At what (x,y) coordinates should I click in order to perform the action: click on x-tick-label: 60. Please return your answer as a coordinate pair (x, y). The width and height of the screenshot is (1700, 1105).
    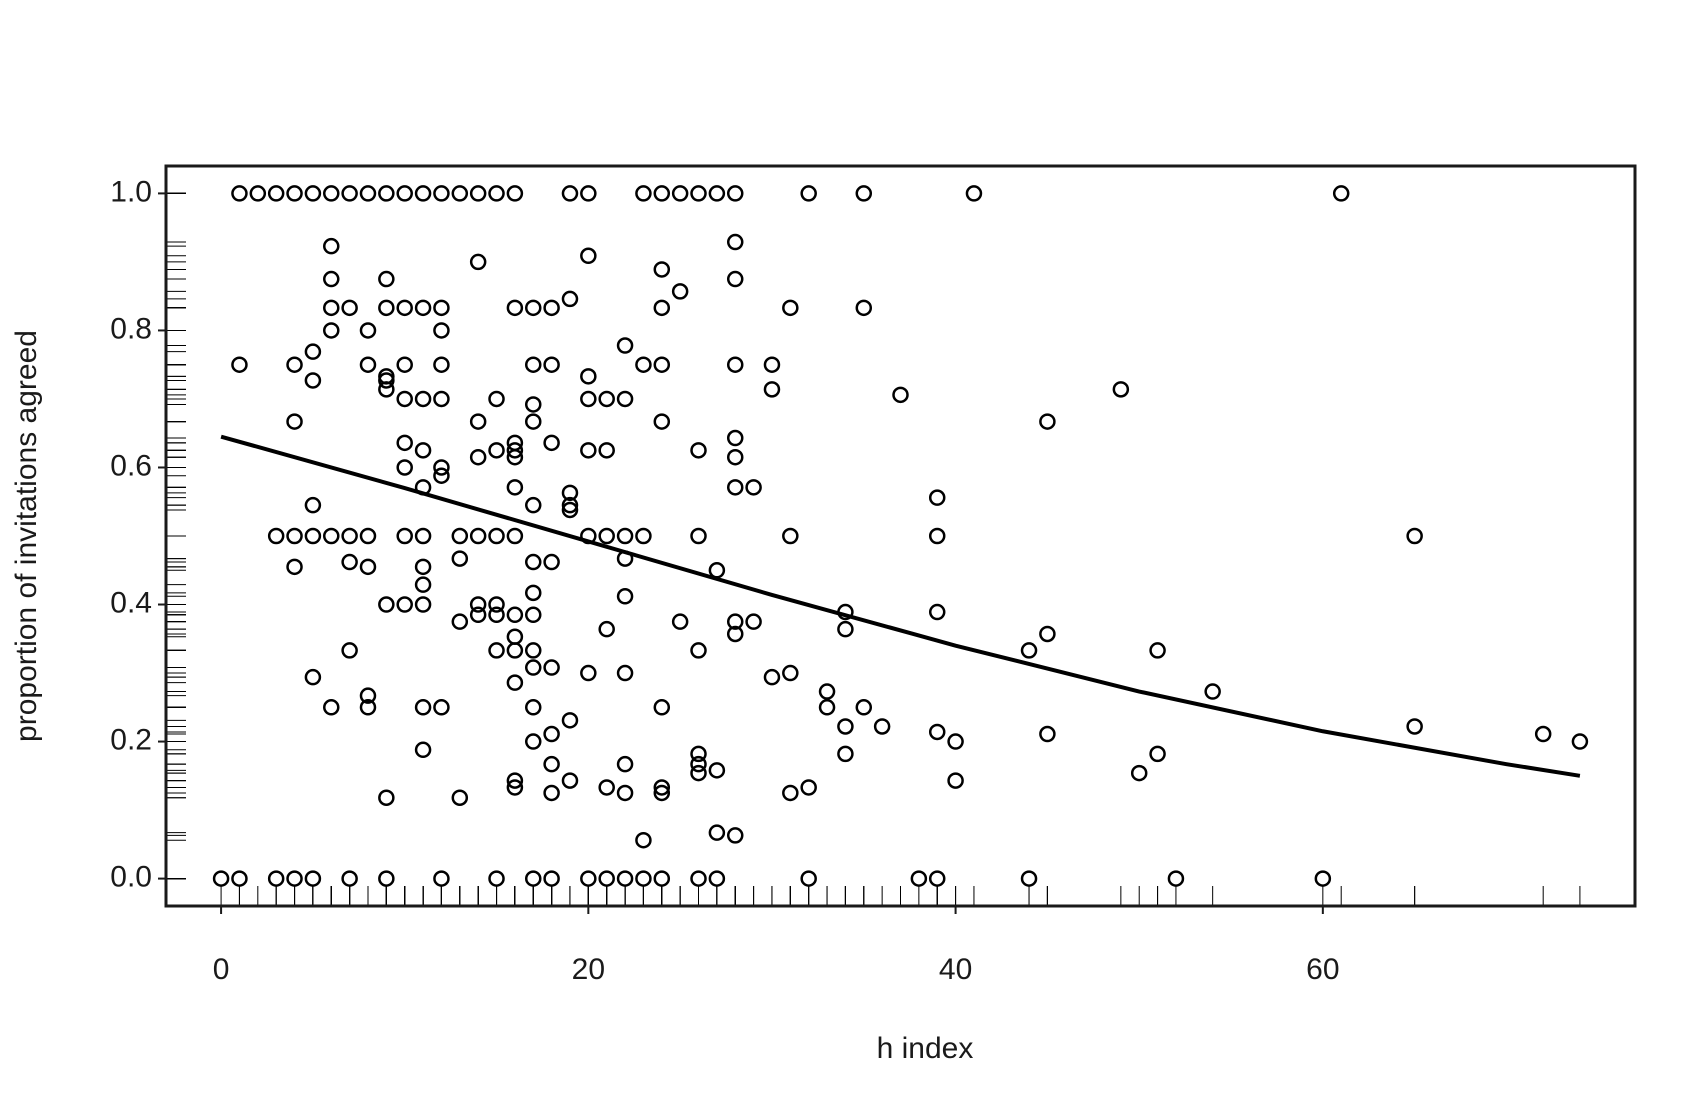
    Looking at the image, I should click on (1322, 969).